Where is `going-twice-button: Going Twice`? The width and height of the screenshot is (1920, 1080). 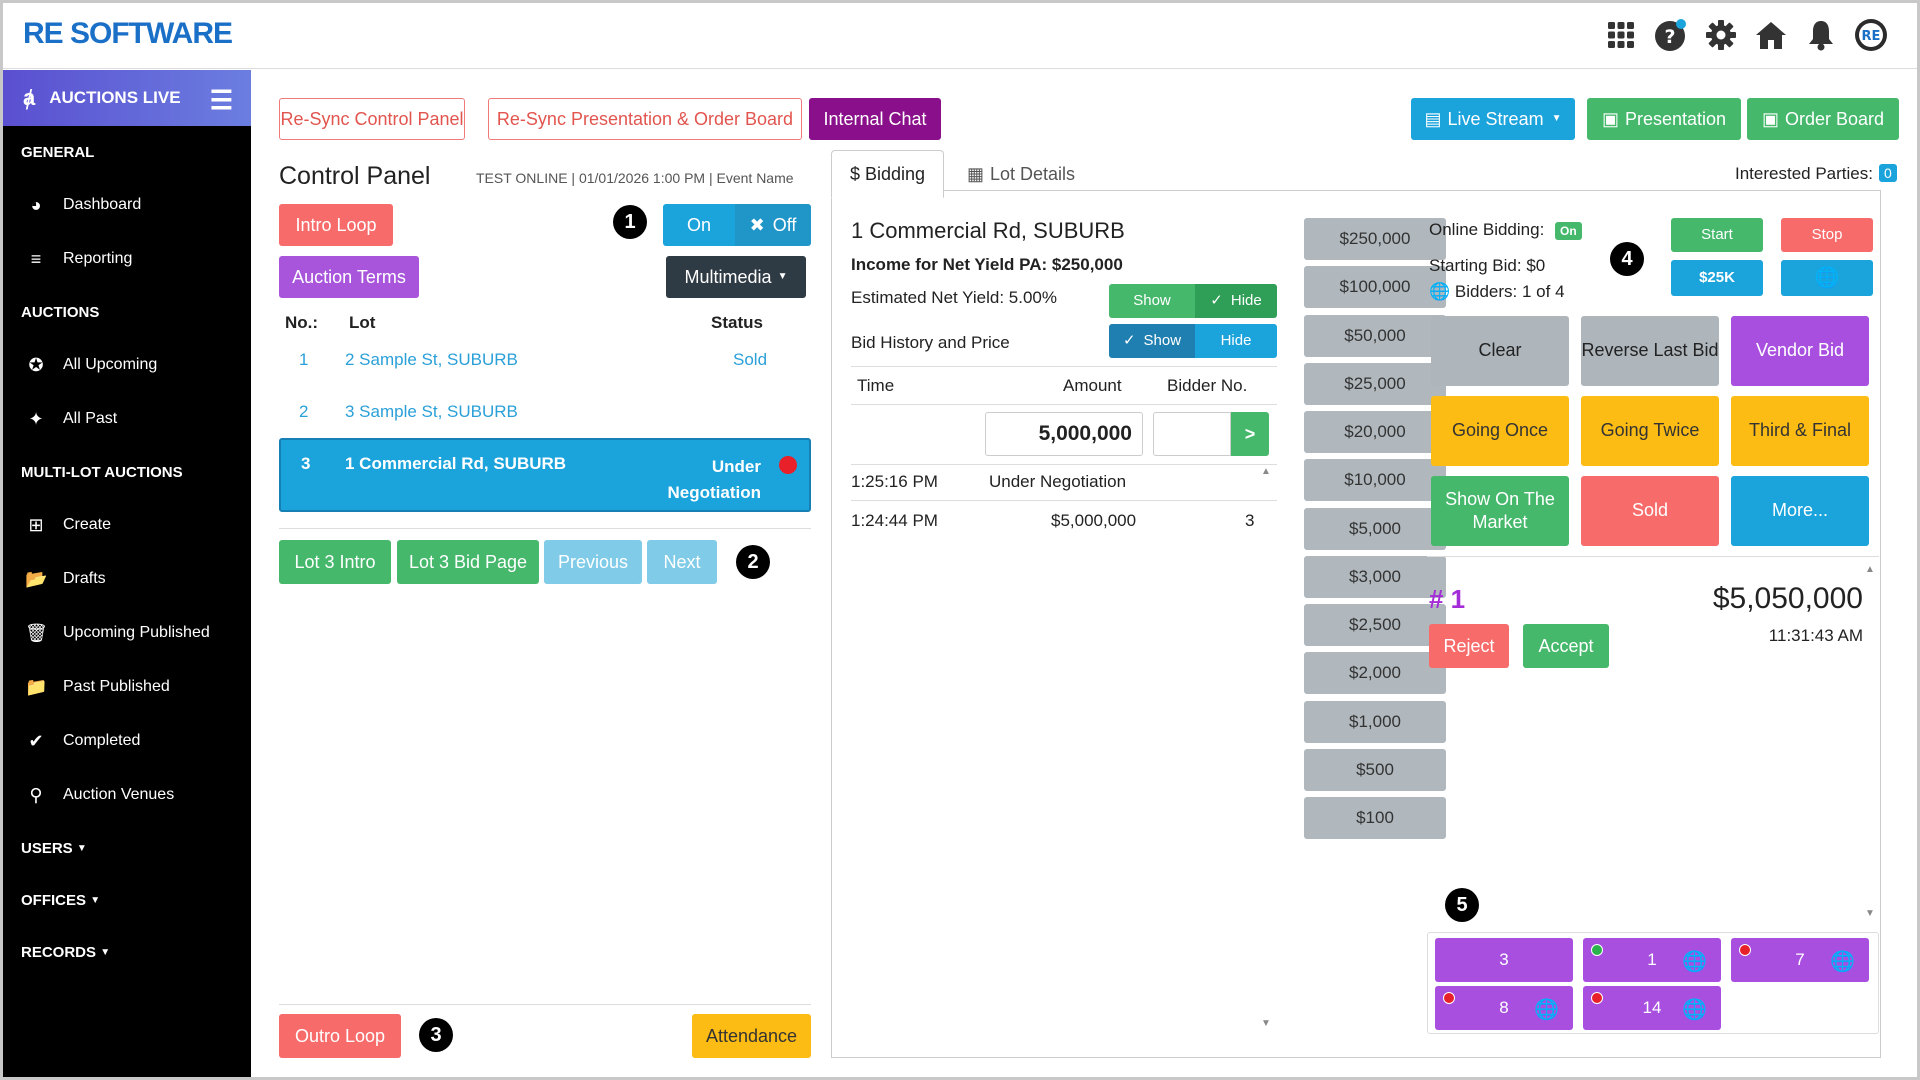
going-twice-button: Going Twice is located at coordinates (1650, 431).